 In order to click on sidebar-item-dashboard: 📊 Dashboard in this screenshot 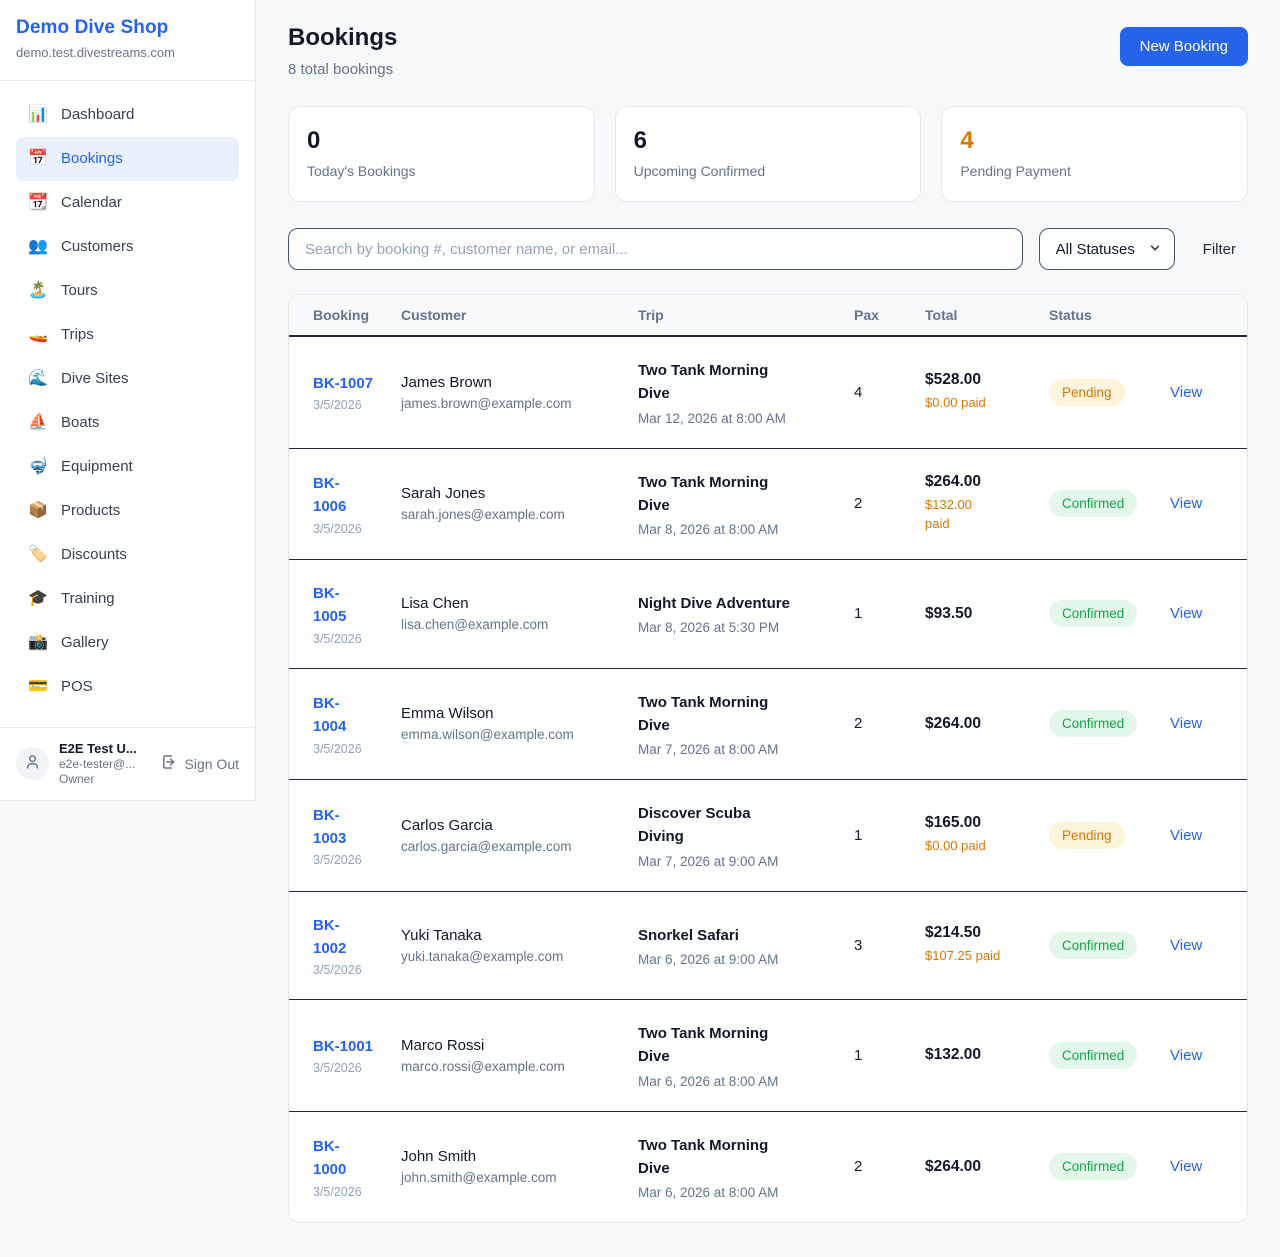, I will do `click(127, 115)`.